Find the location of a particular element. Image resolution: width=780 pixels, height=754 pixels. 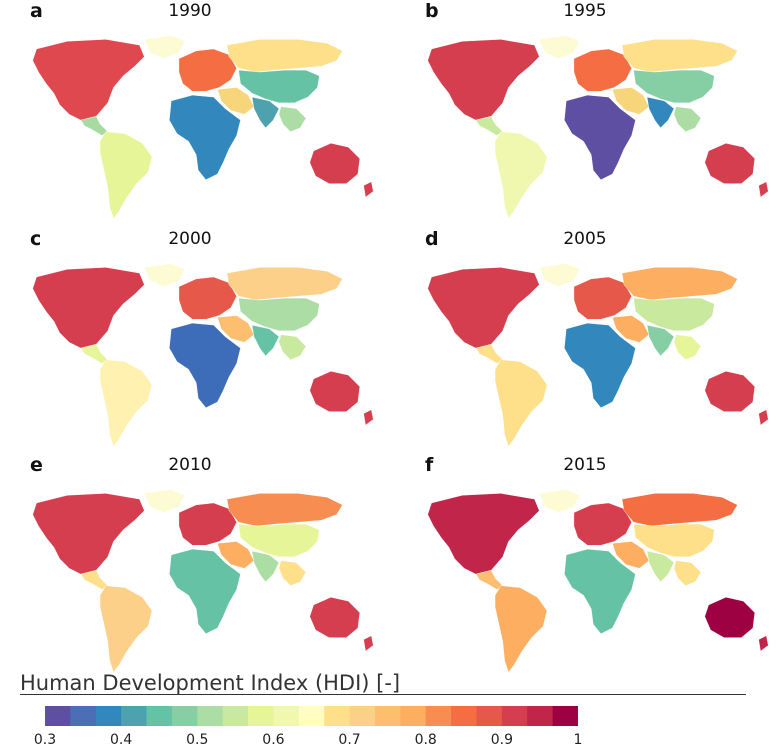

map-panel-f: f 2015 is located at coordinates (585, 566).